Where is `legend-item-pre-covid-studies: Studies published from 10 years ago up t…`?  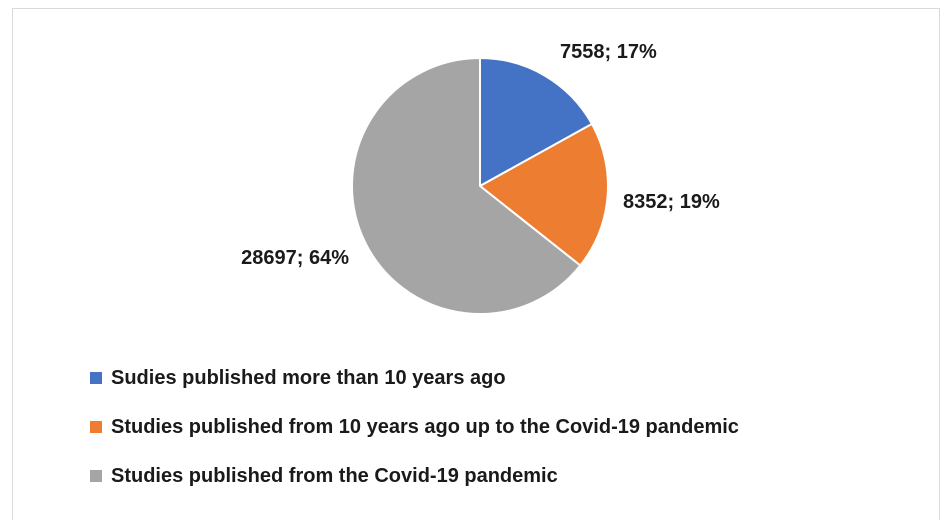
legend-item-pre-covid-studies: Studies published from 10 years ago up t… is located at coordinates (414, 427).